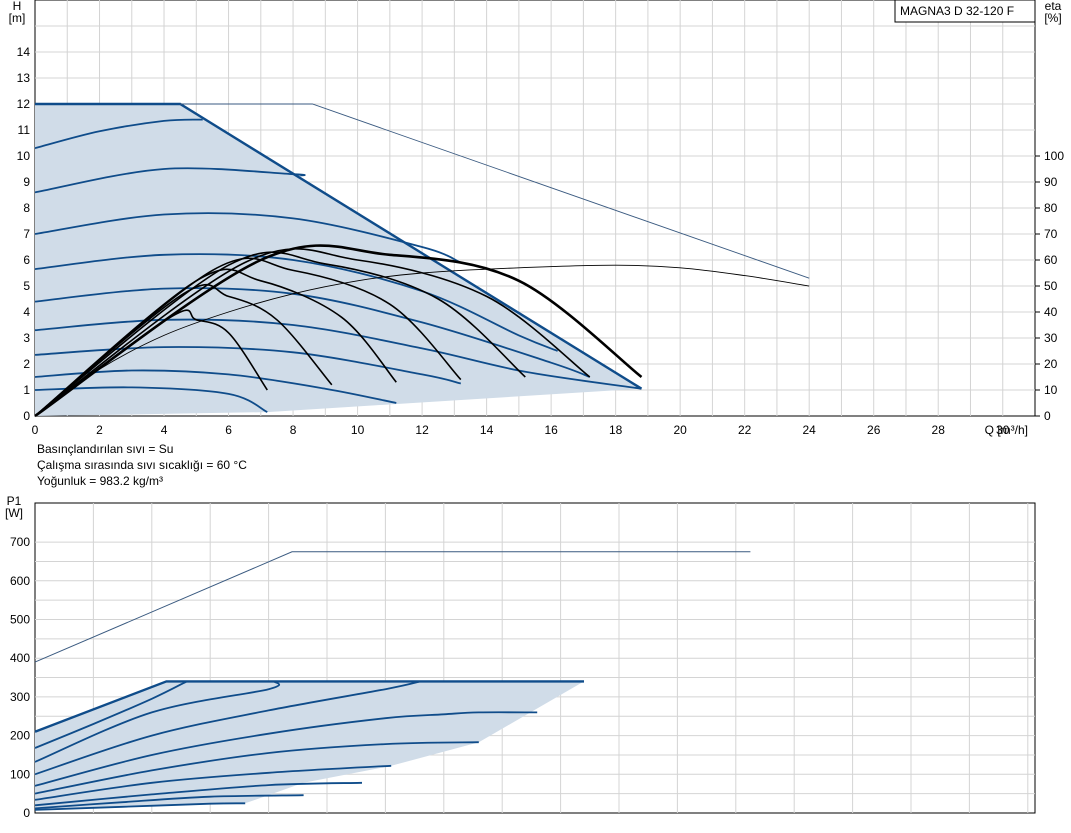 The height and width of the screenshot is (833, 1071). I want to click on x-tick-label: 4, so click(164, 430).